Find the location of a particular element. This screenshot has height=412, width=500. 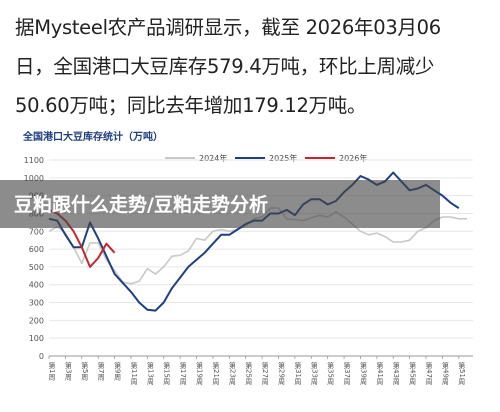

y-tick-label: 700 is located at coordinates (36, 231).